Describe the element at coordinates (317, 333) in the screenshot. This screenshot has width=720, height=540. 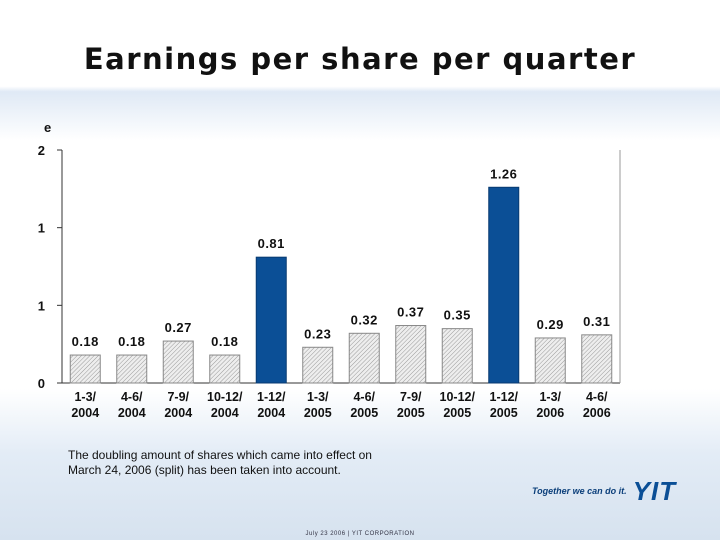
I see `bar-value-label: 0.23` at that location.